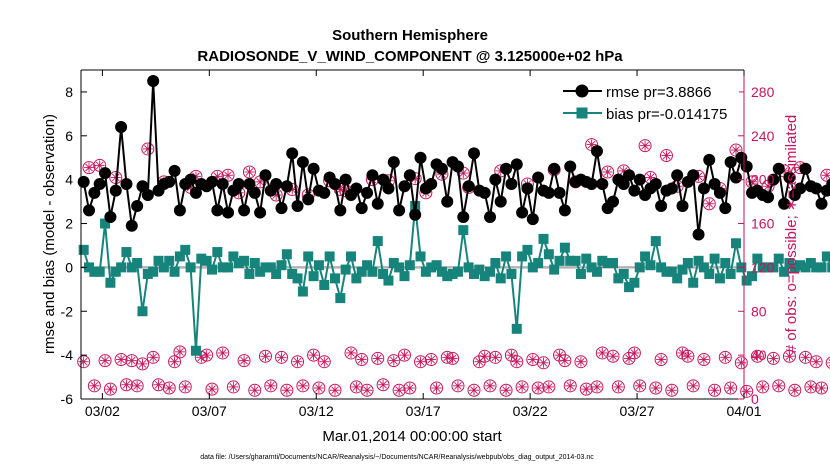 This screenshot has height=470, width=830. Describe the element at coordinates (209, 411) in the screenshot. I see `x-tick-label: 03/07` at that location.